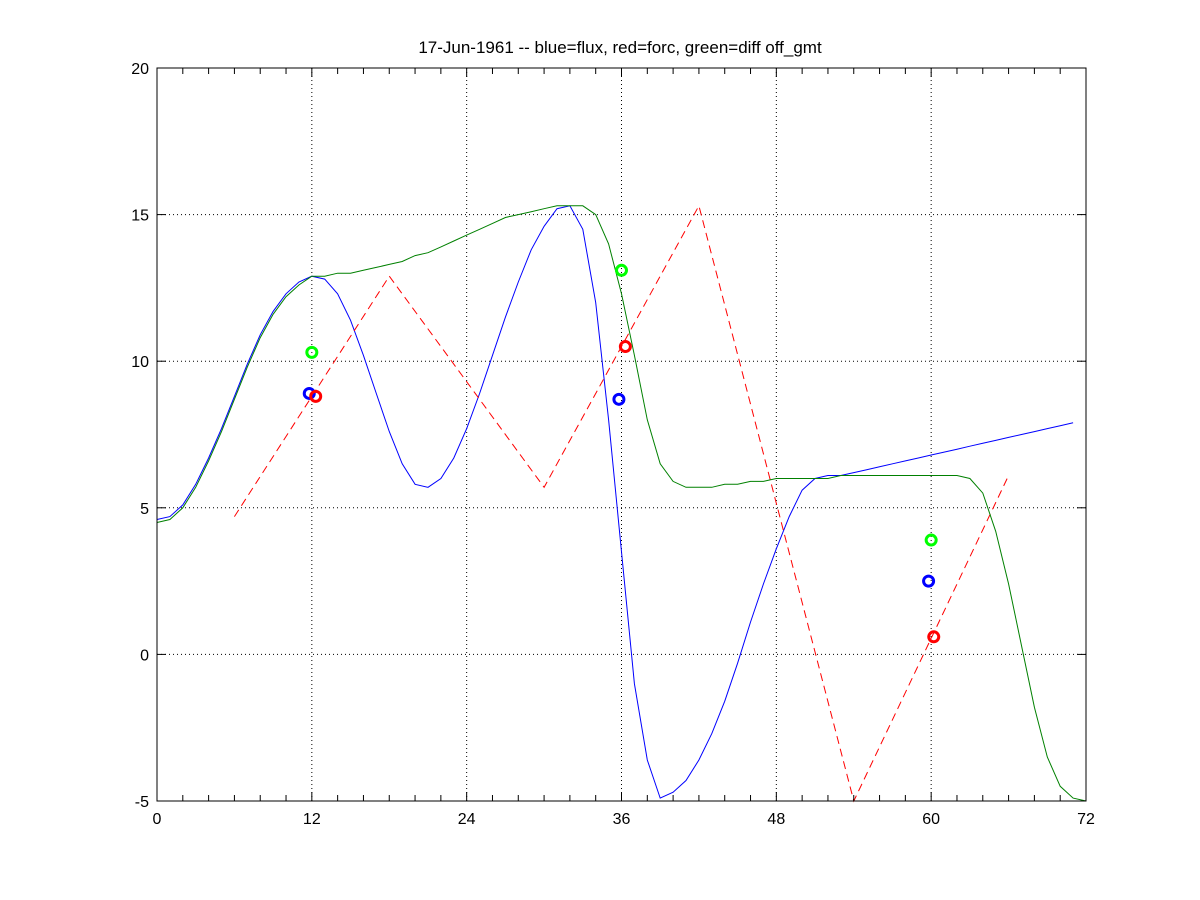  I want to click on x-tick-label: 72, so click(1086, 819).